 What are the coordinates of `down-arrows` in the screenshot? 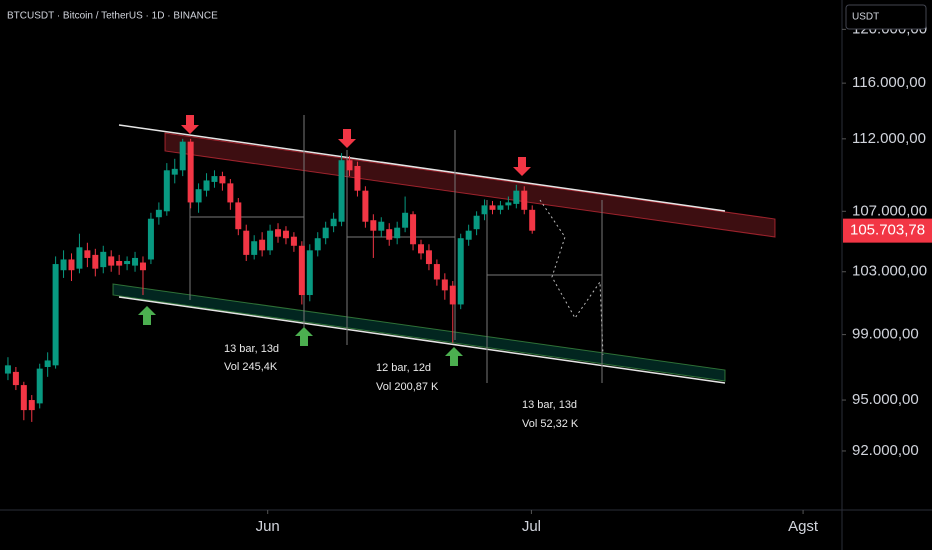 It's located at (356, 145).